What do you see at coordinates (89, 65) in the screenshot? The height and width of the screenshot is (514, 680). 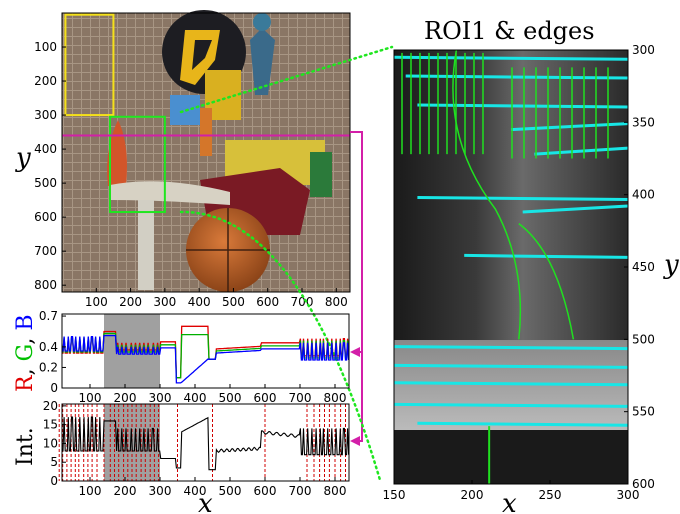 I see `roi-yellow-box` at bounding box center [89, 65].